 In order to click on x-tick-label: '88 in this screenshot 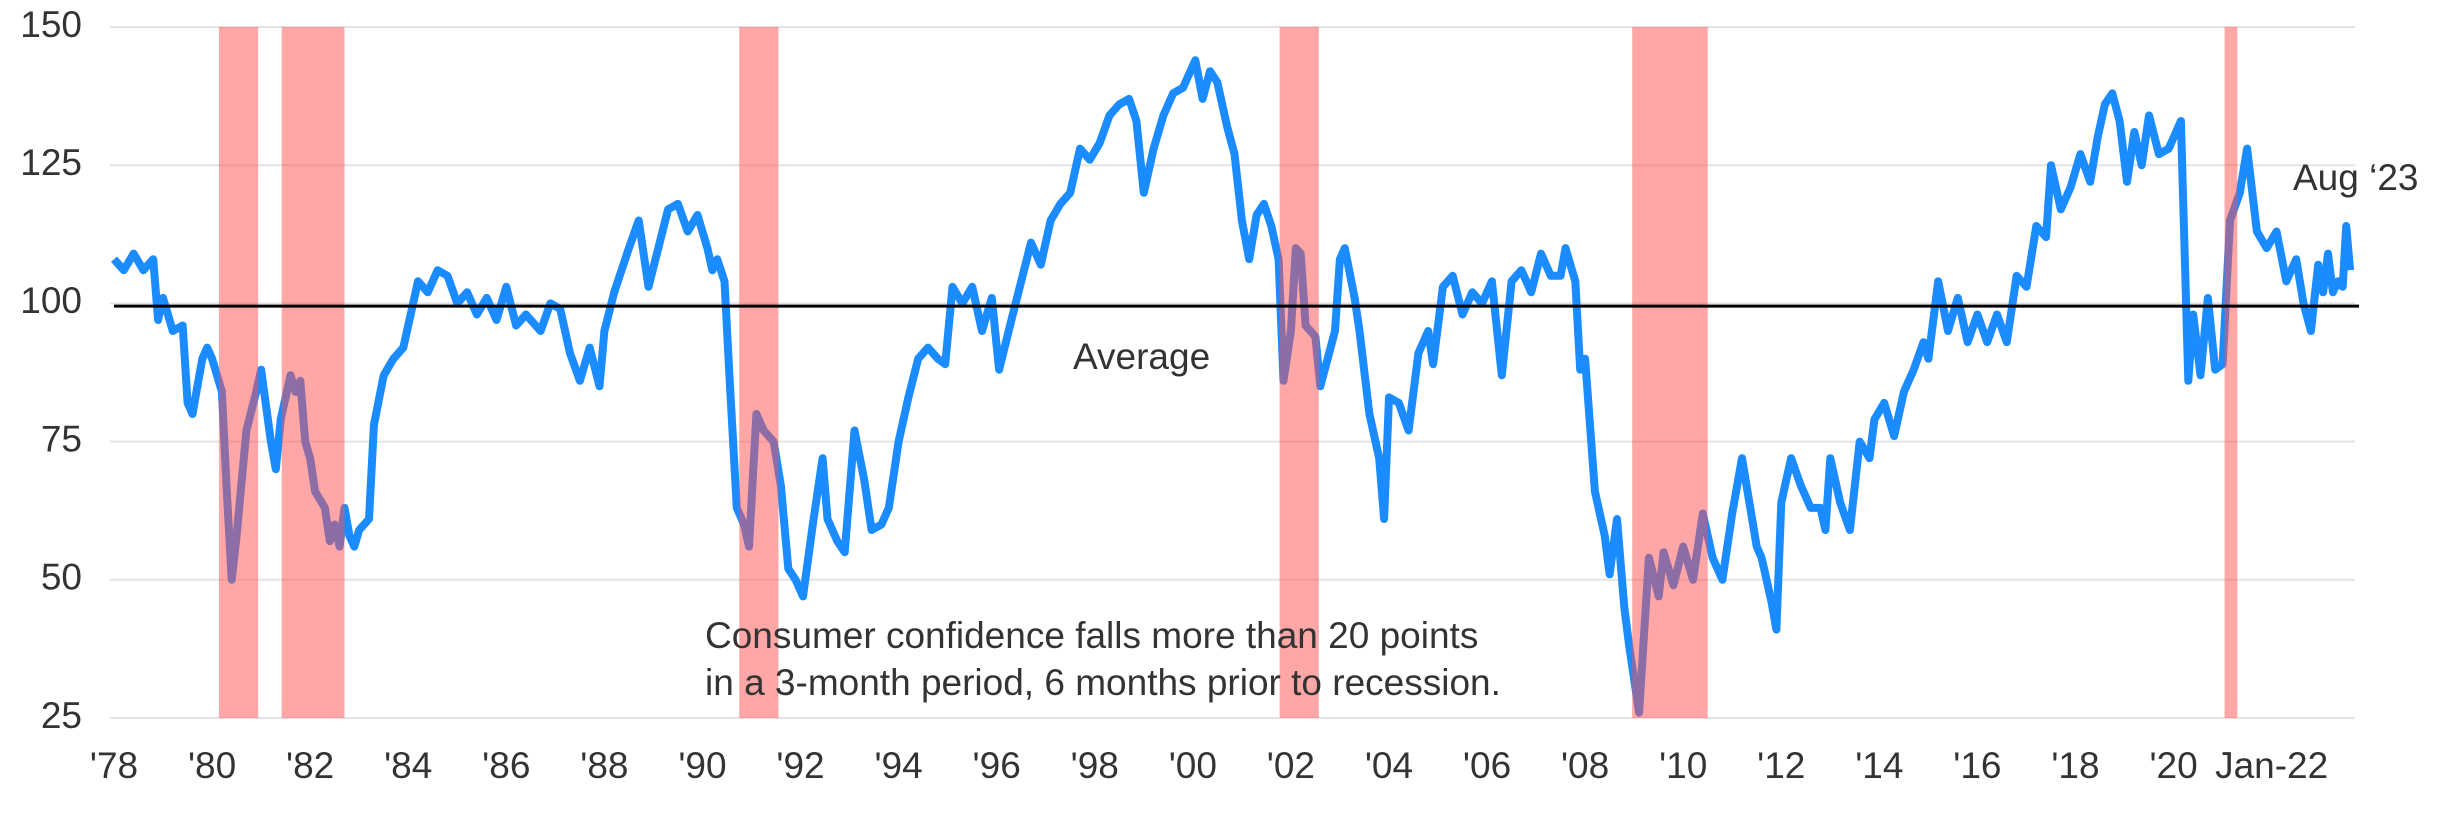, I will do `click(604, 765)`.